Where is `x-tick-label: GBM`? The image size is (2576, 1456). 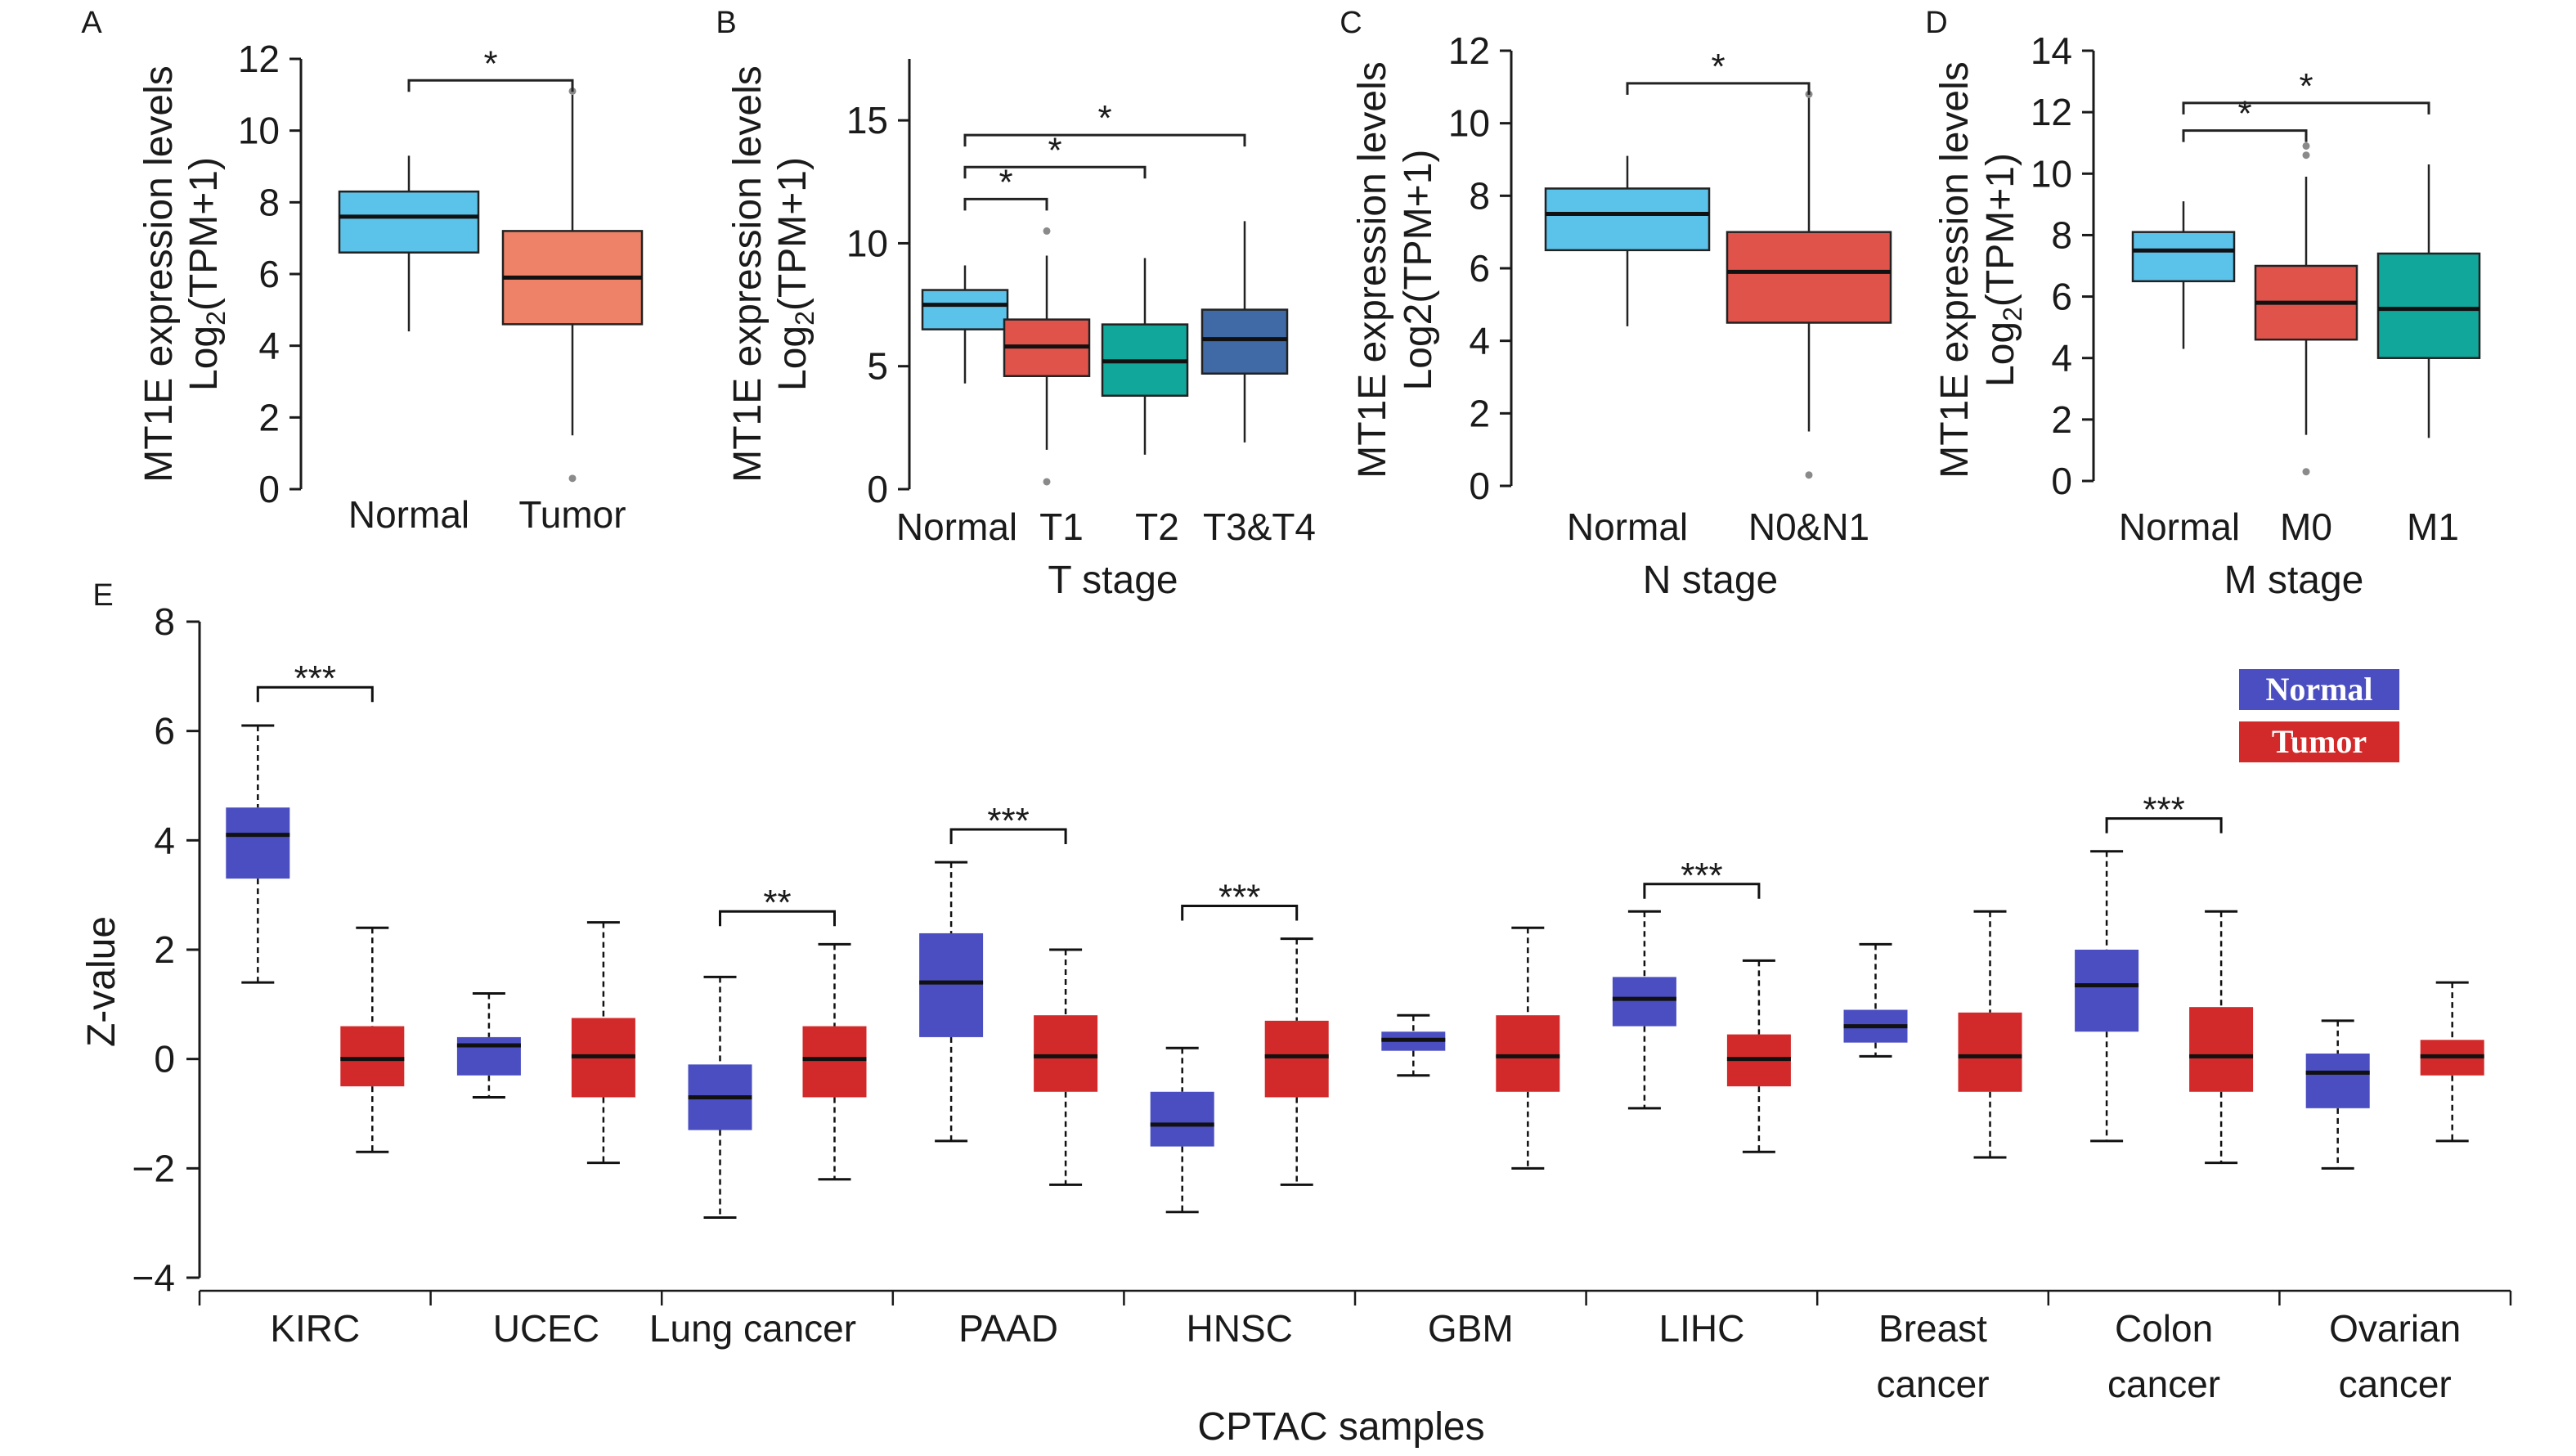 x-tick-label: GBM is located at coordinates (1471, 1329).